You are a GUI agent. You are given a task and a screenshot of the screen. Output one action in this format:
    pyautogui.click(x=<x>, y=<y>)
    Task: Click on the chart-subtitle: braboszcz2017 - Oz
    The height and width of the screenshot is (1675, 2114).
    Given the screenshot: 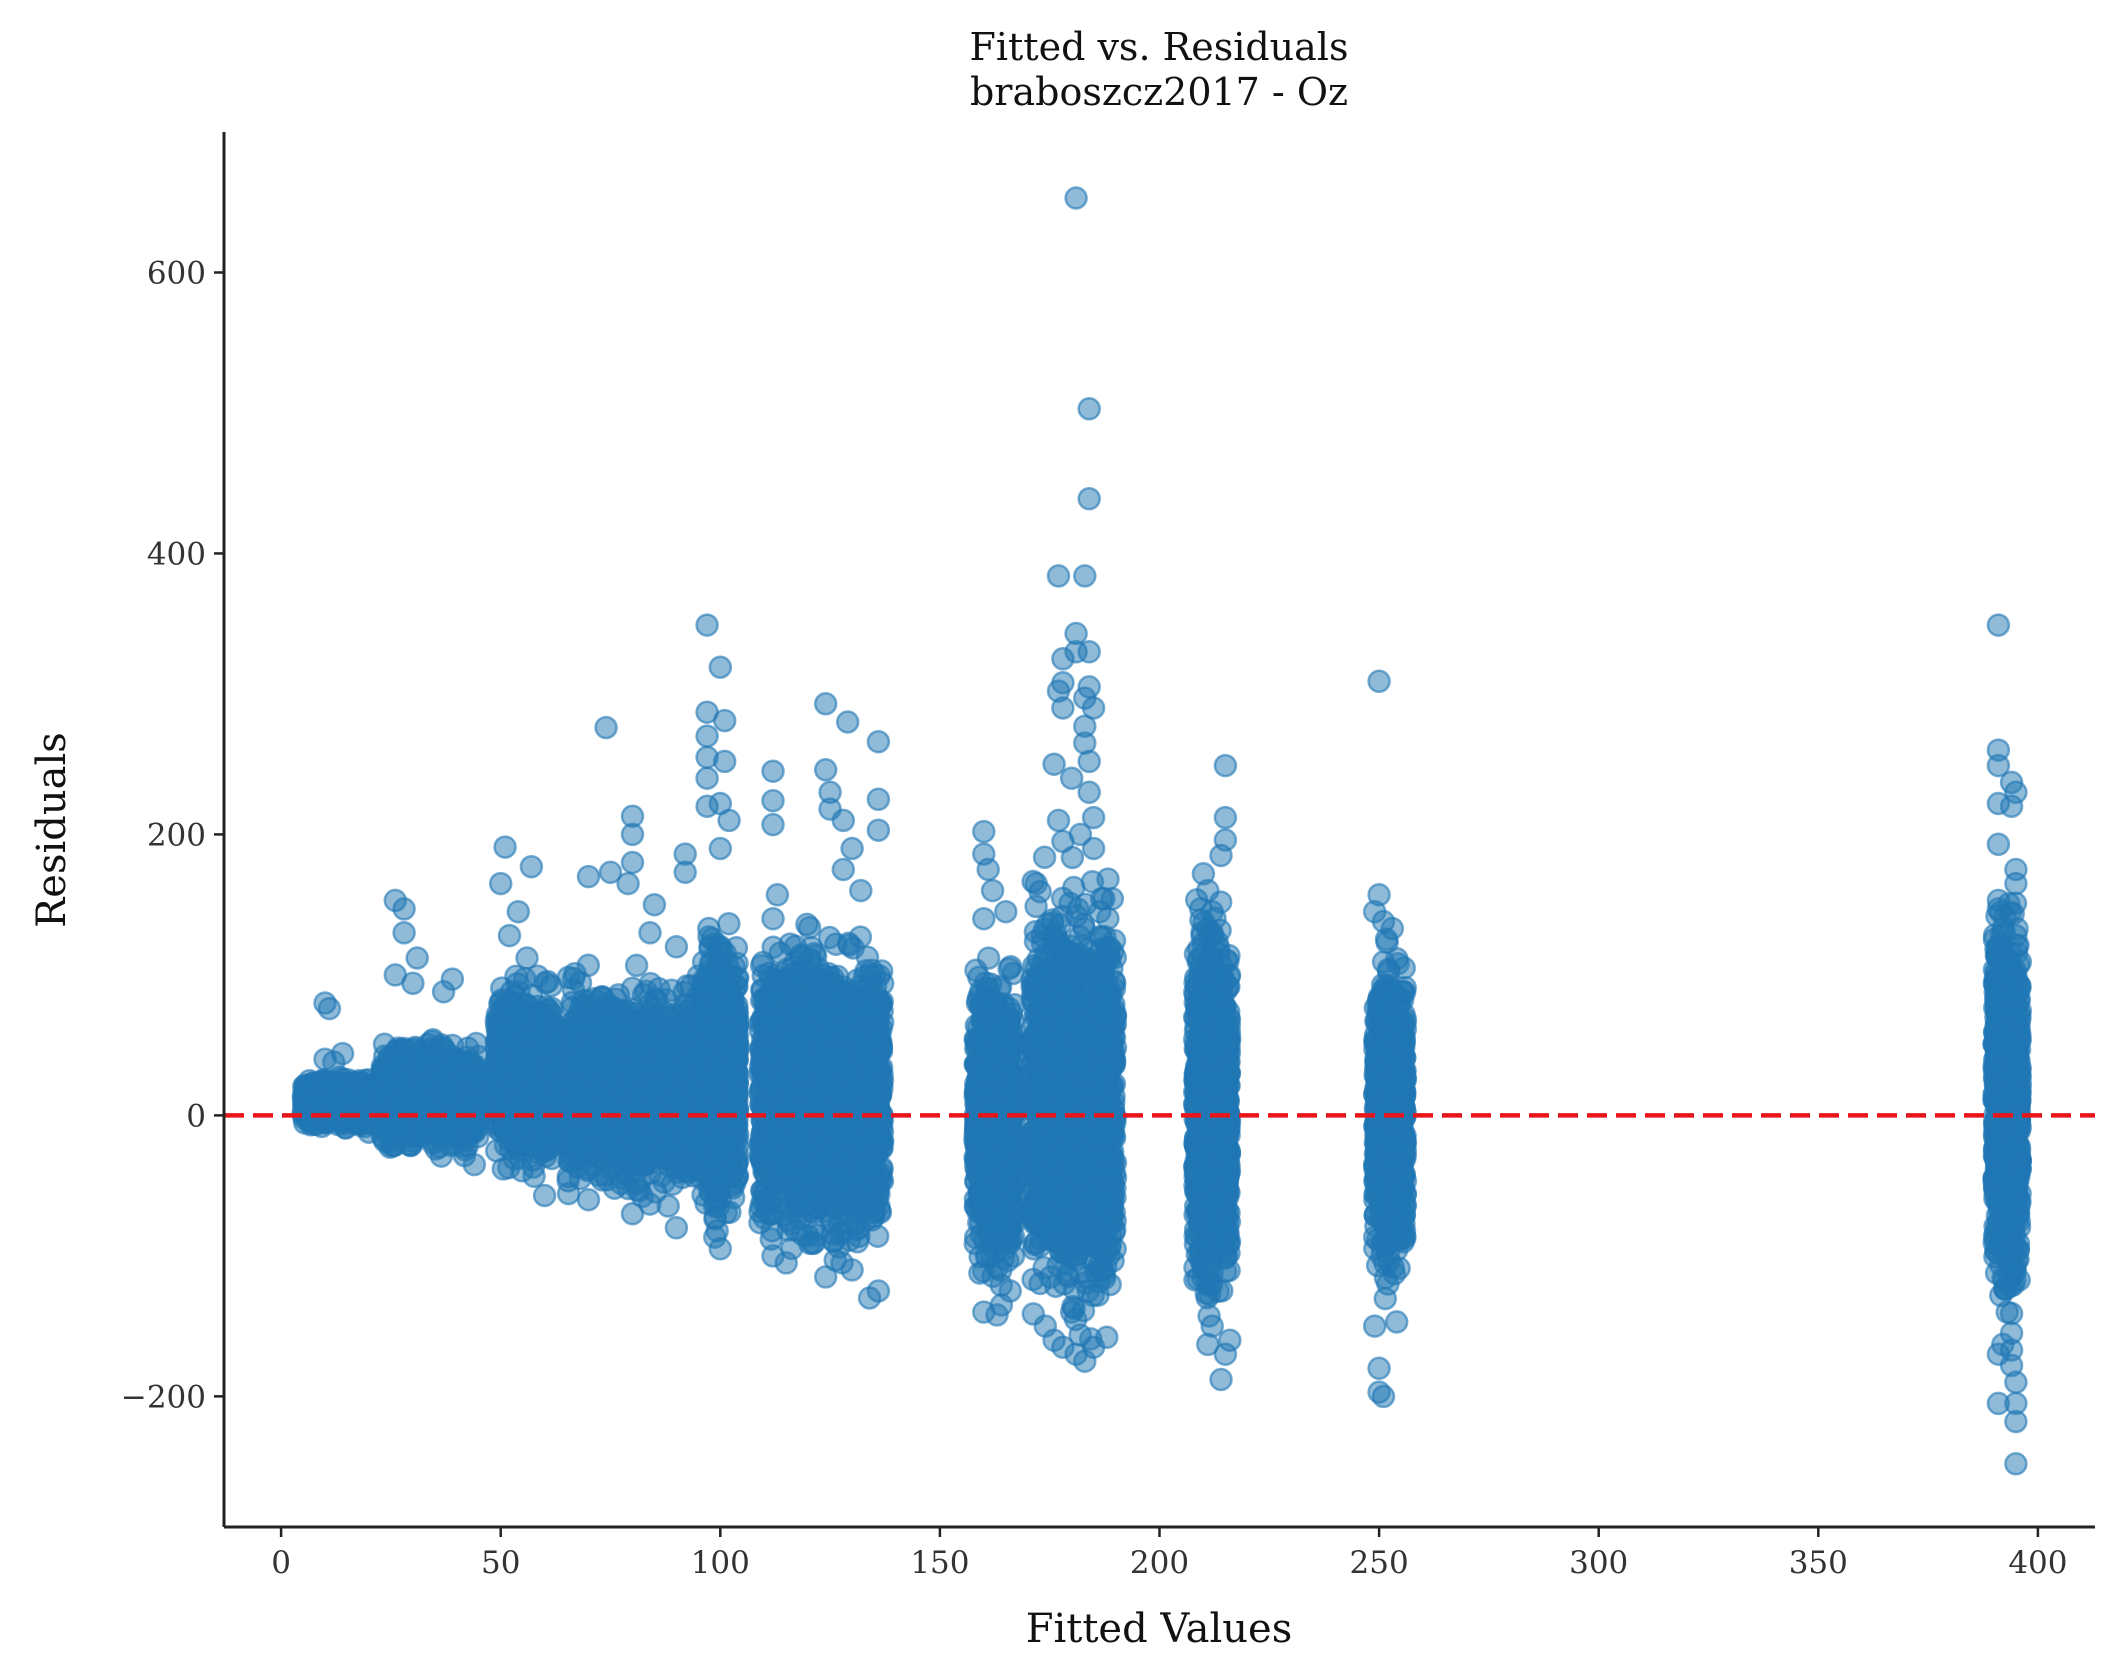 What is the action you would take?
    pyautogui.click(x=1159, y=92)
    